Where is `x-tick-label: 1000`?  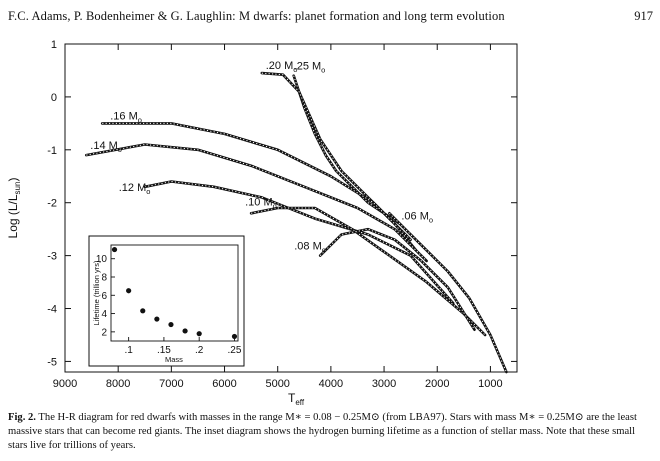
x-tick-label: 1000 is located at coordinates (490, 384).